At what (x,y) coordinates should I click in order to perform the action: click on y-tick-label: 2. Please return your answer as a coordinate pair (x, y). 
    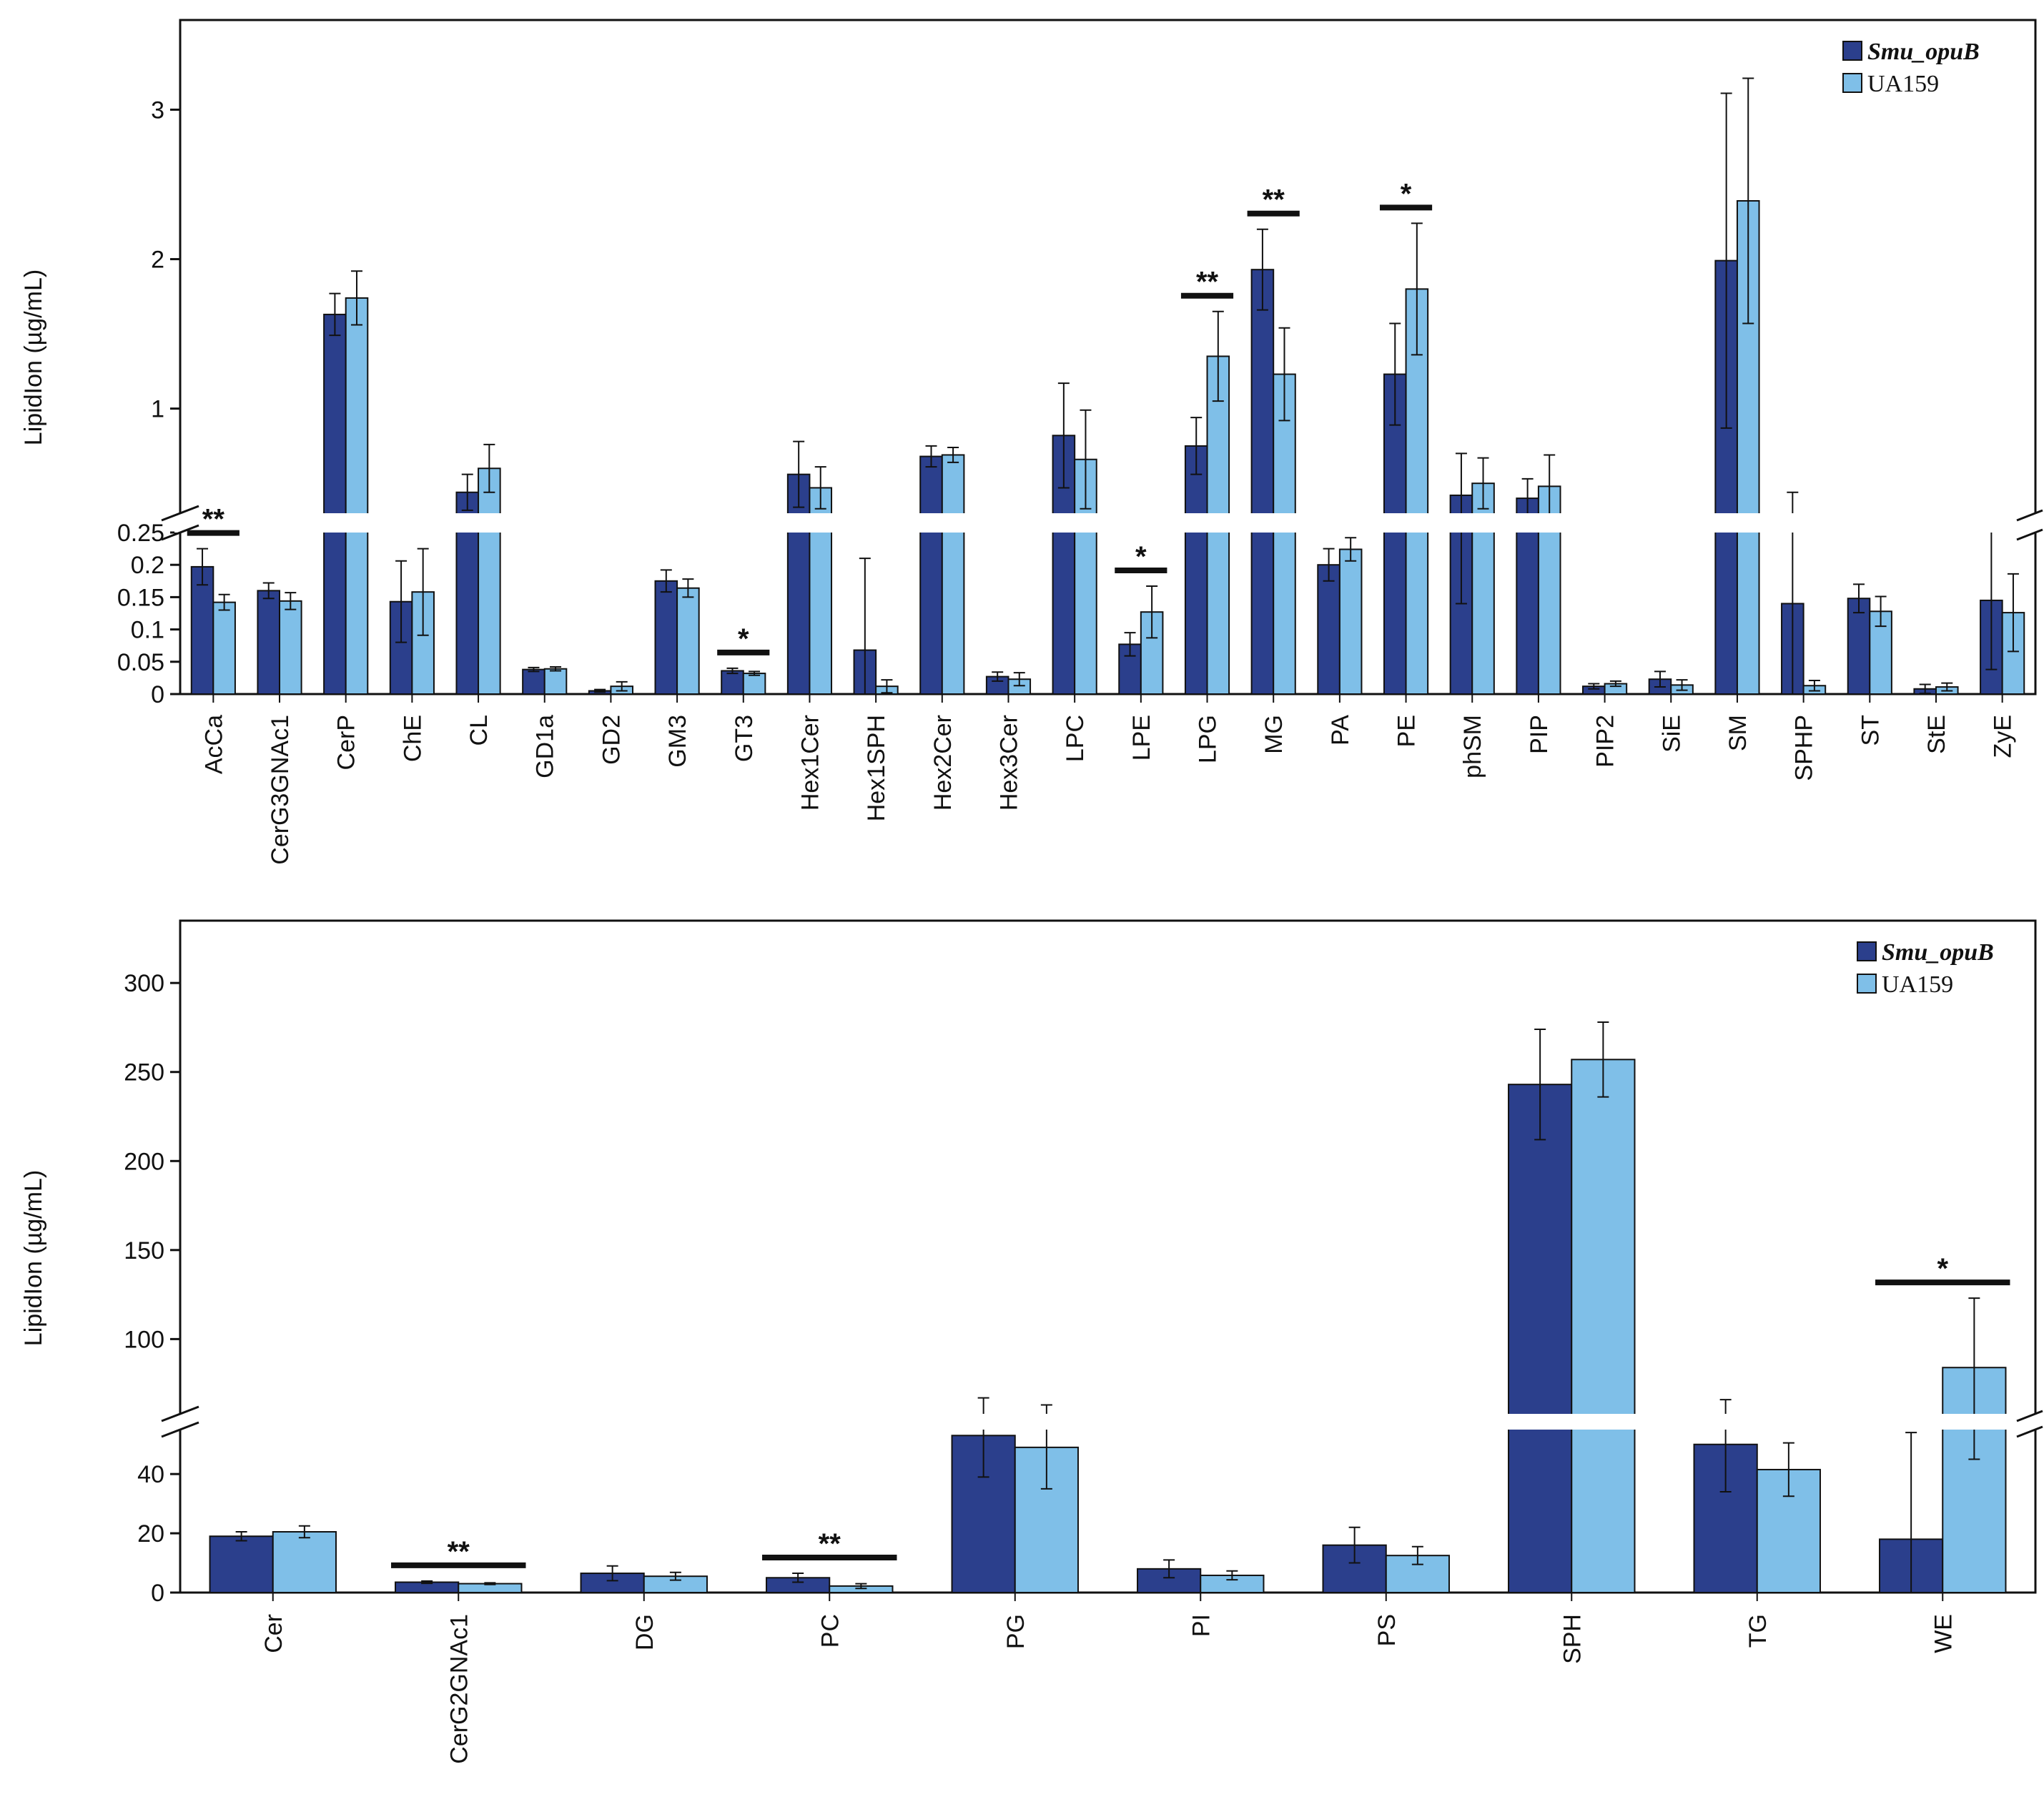
    Looking at the image, I should click on (157, 260).